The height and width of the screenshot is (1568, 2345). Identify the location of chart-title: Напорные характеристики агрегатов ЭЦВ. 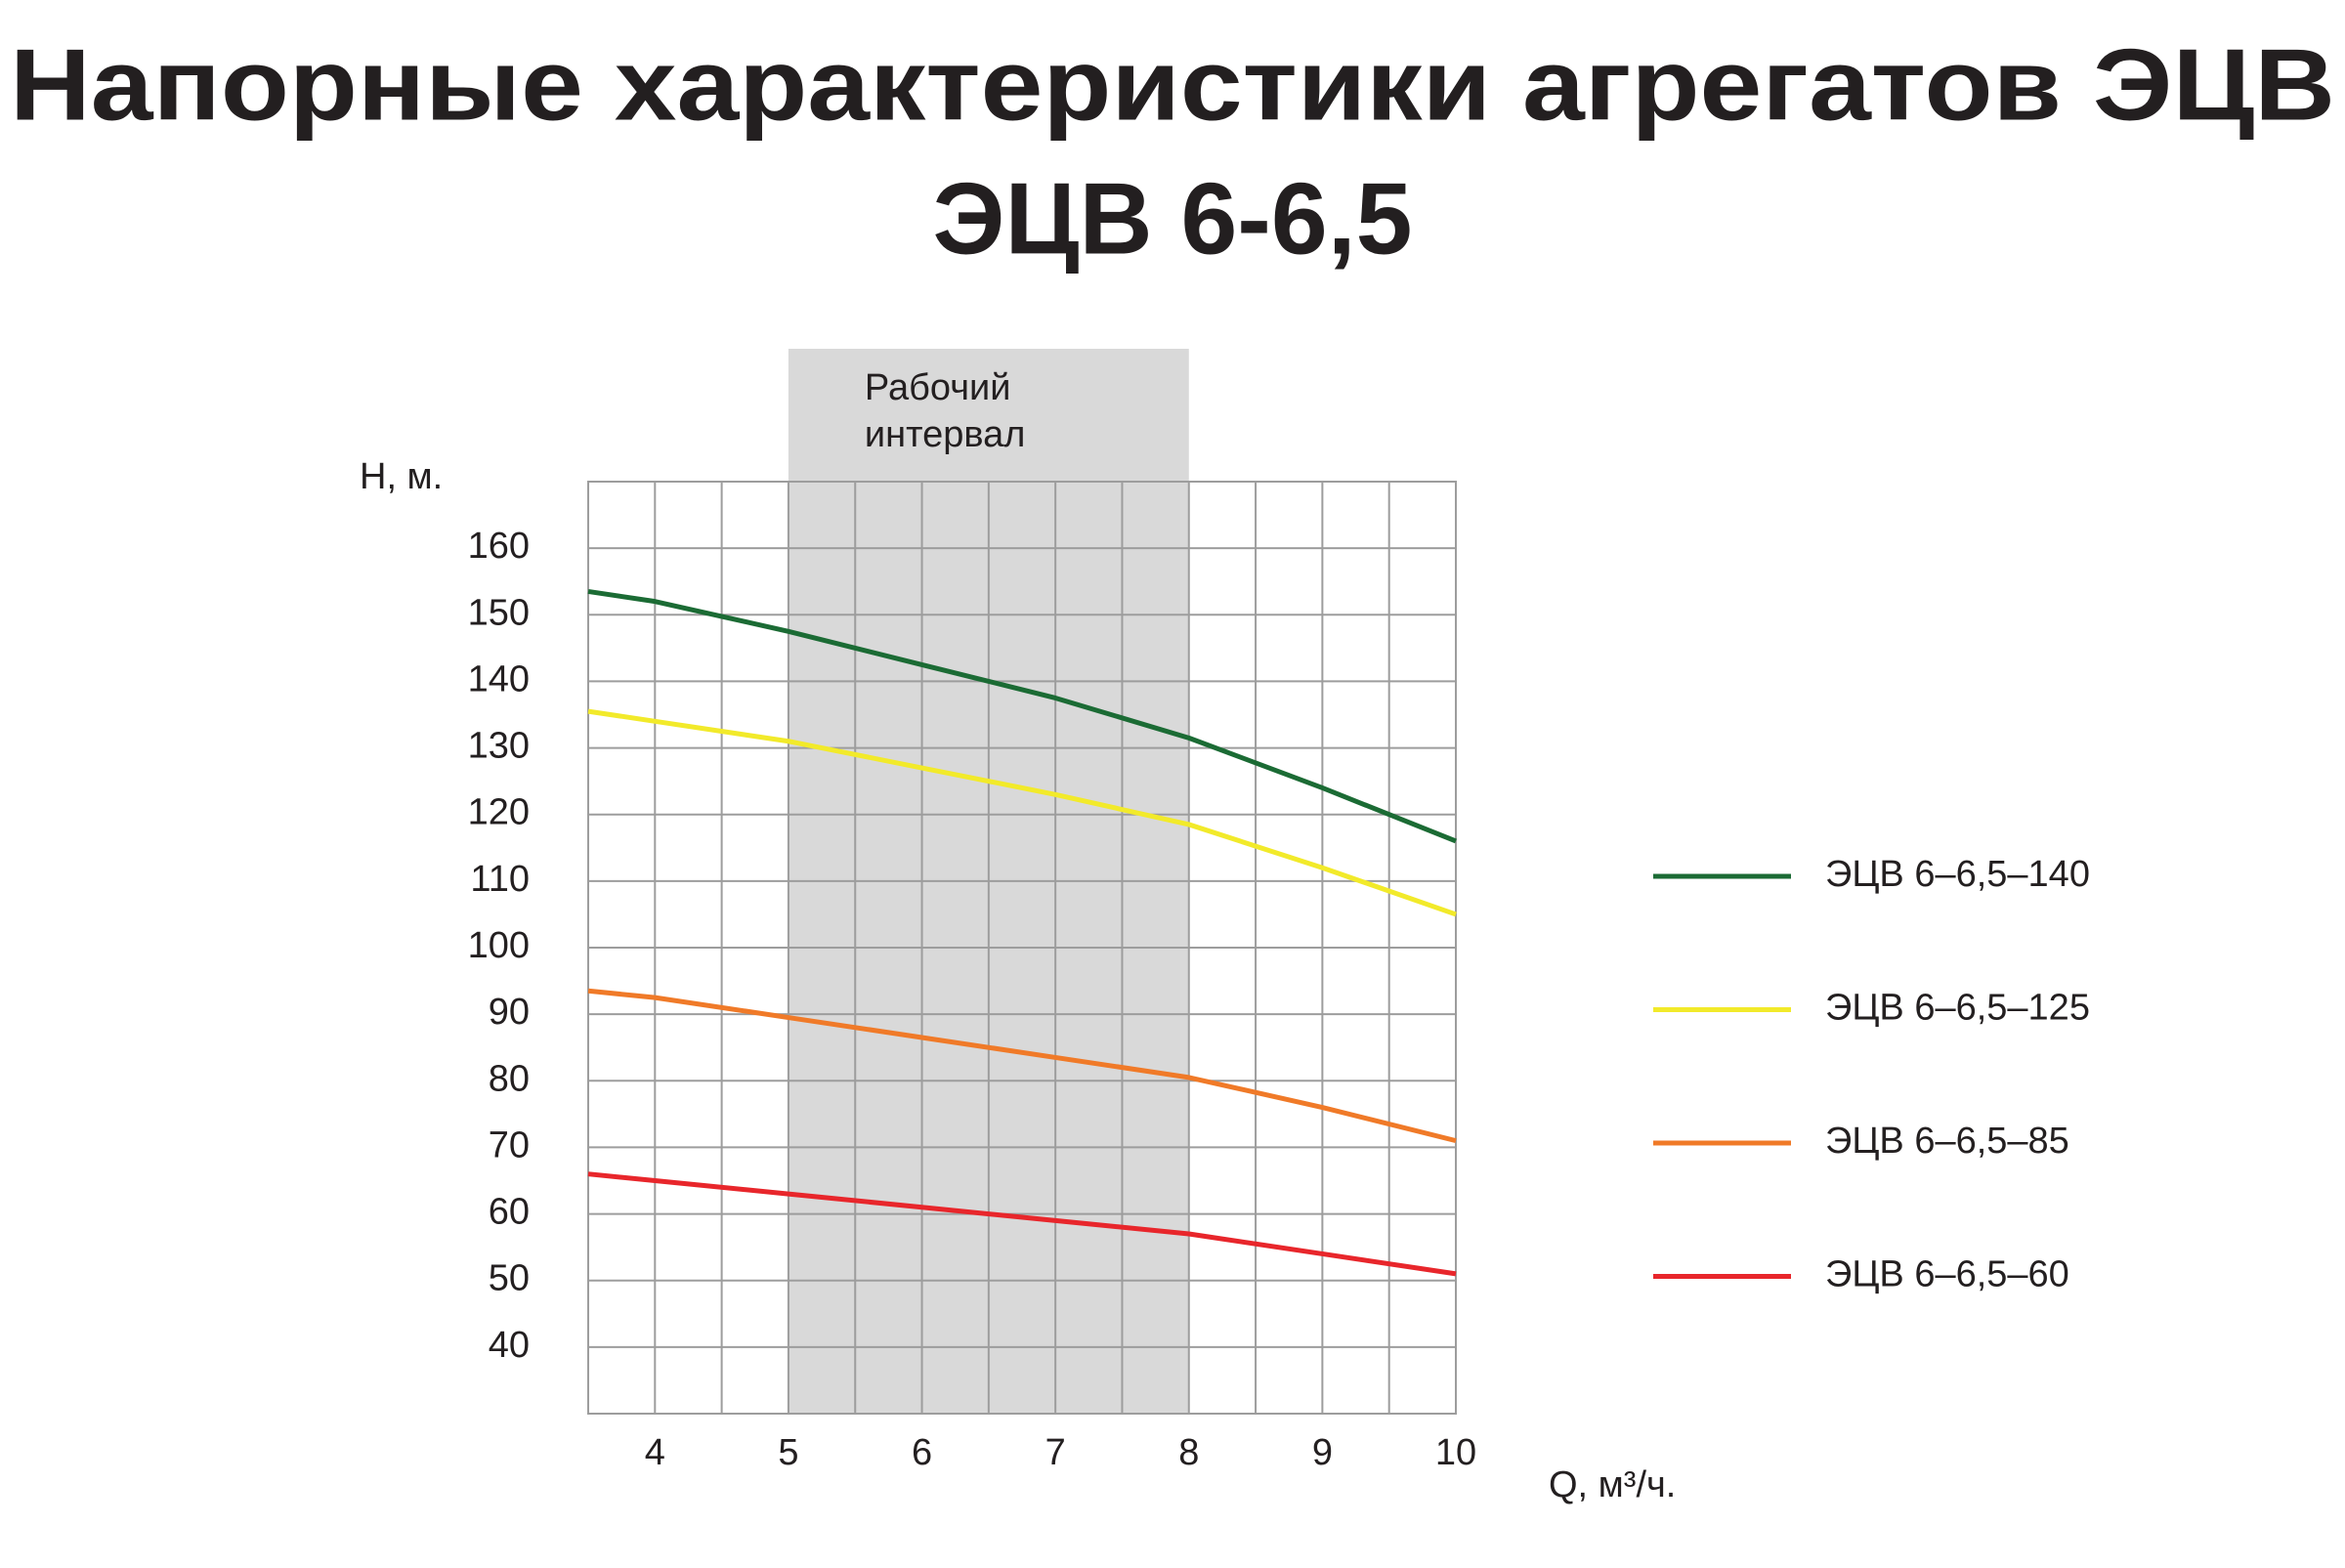
(1172, 85).